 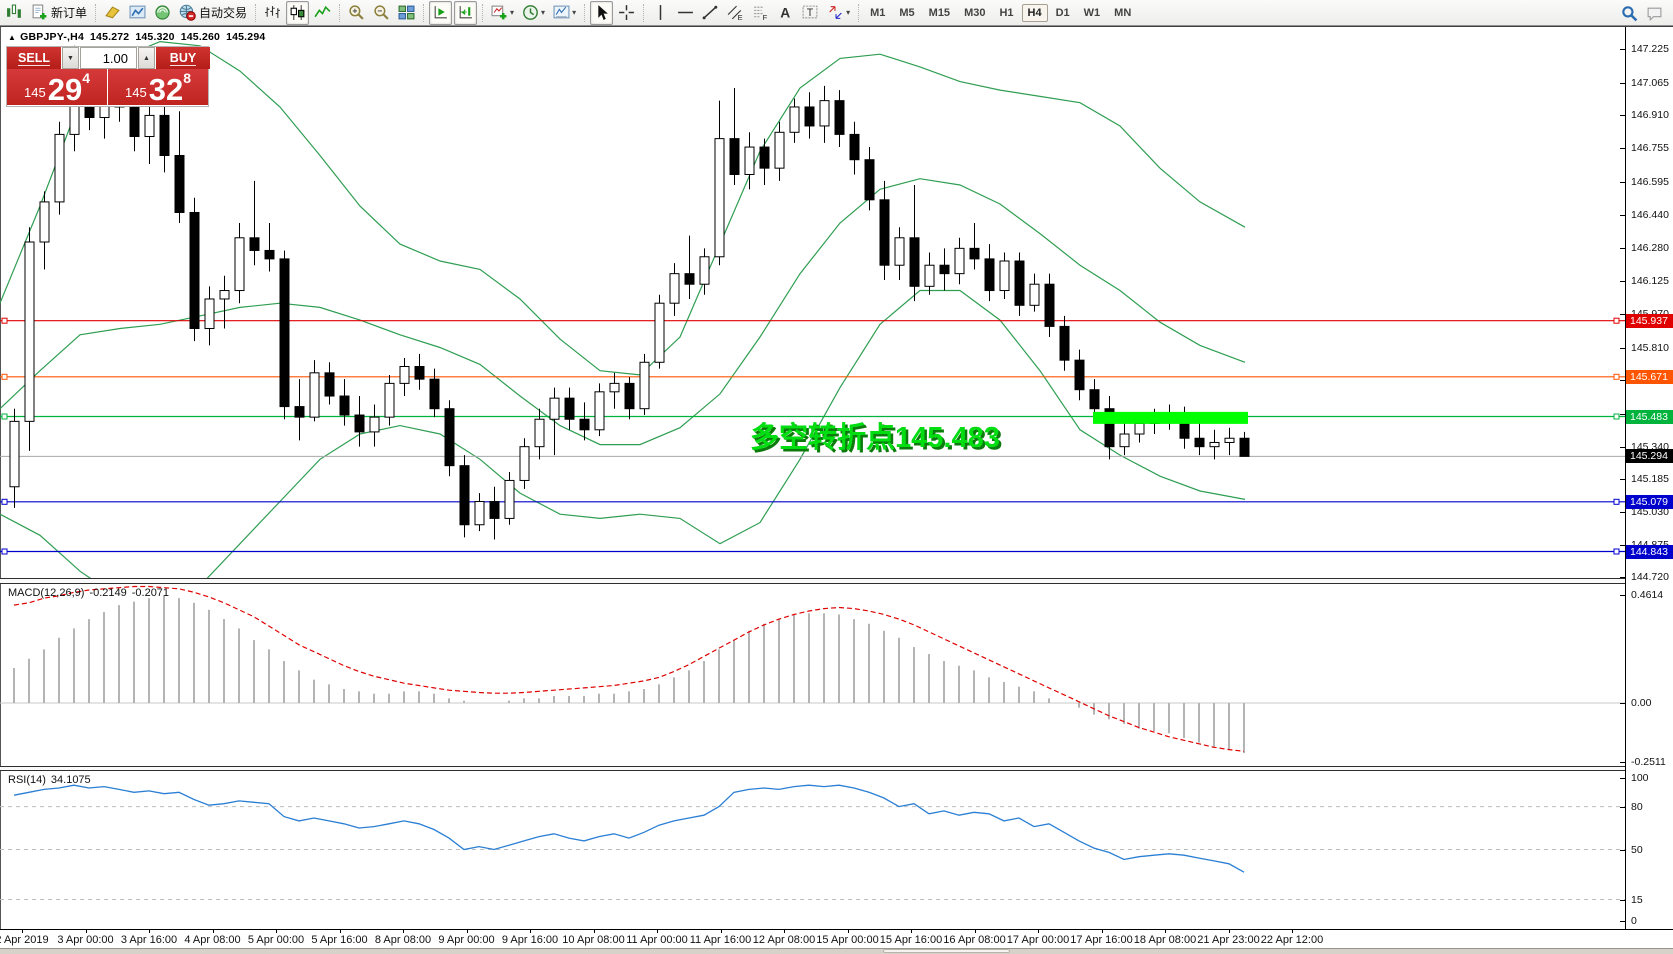 I want to click on pane-splitter-macd-rsi, so click(x=836, y=768).